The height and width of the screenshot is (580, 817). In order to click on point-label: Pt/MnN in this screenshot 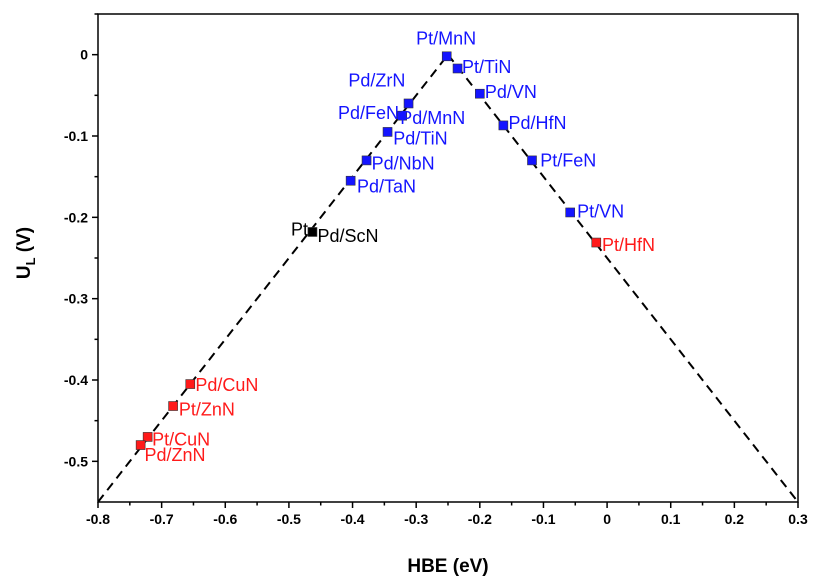, I will do `click(446, 38)`.